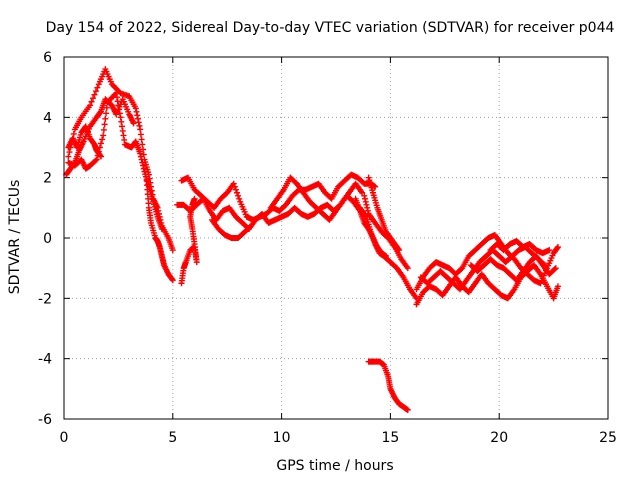  Describe the element at coordinates (47, 239) in the screenshot. I see `y-tick-label: 0` at that location.